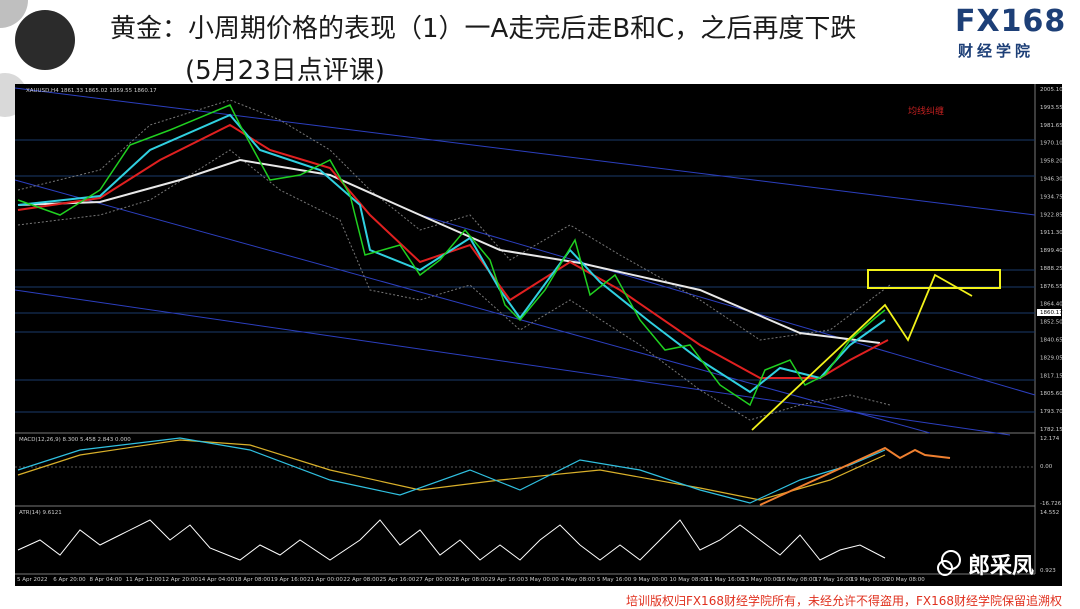 The height and width of the screenshot is (609, 1080). I want to click on logo: FX168, so click(1011, 21).